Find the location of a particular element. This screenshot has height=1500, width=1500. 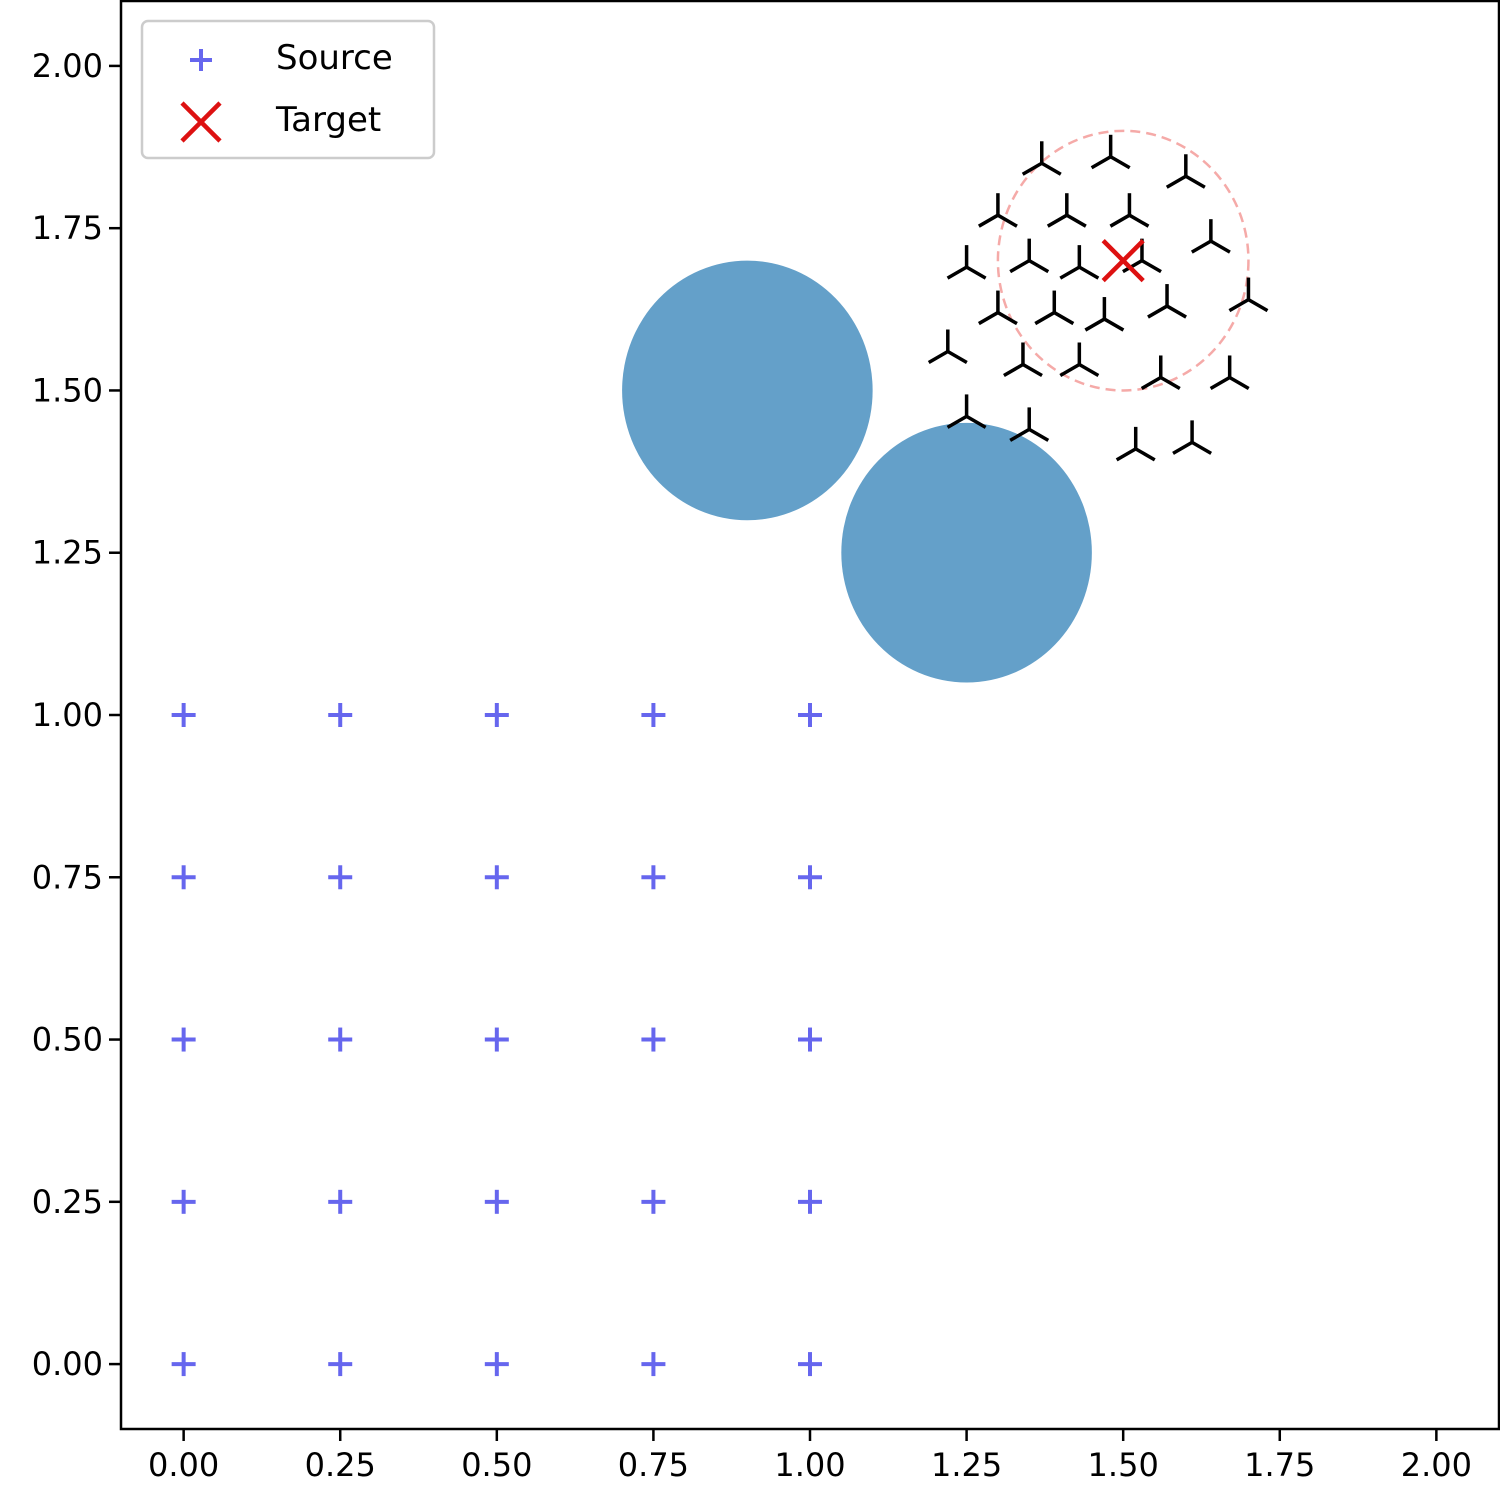

legend: Source Target is located at coordinates (288, 89).